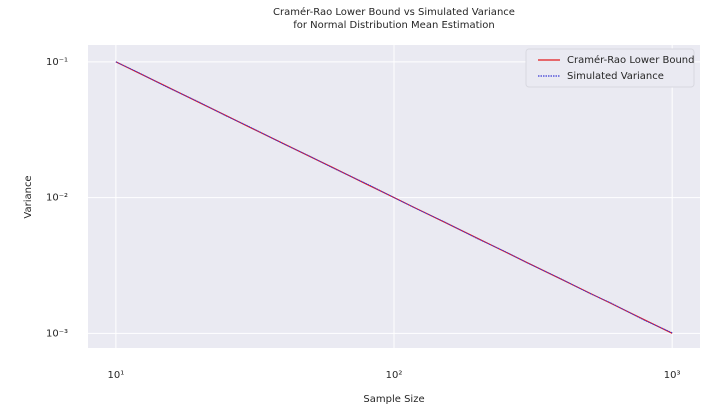  What do you see at coordinates (393, 399) in the screenshot?
I see `x-axis-label: Sample Size` at bounding box center [393, 399].